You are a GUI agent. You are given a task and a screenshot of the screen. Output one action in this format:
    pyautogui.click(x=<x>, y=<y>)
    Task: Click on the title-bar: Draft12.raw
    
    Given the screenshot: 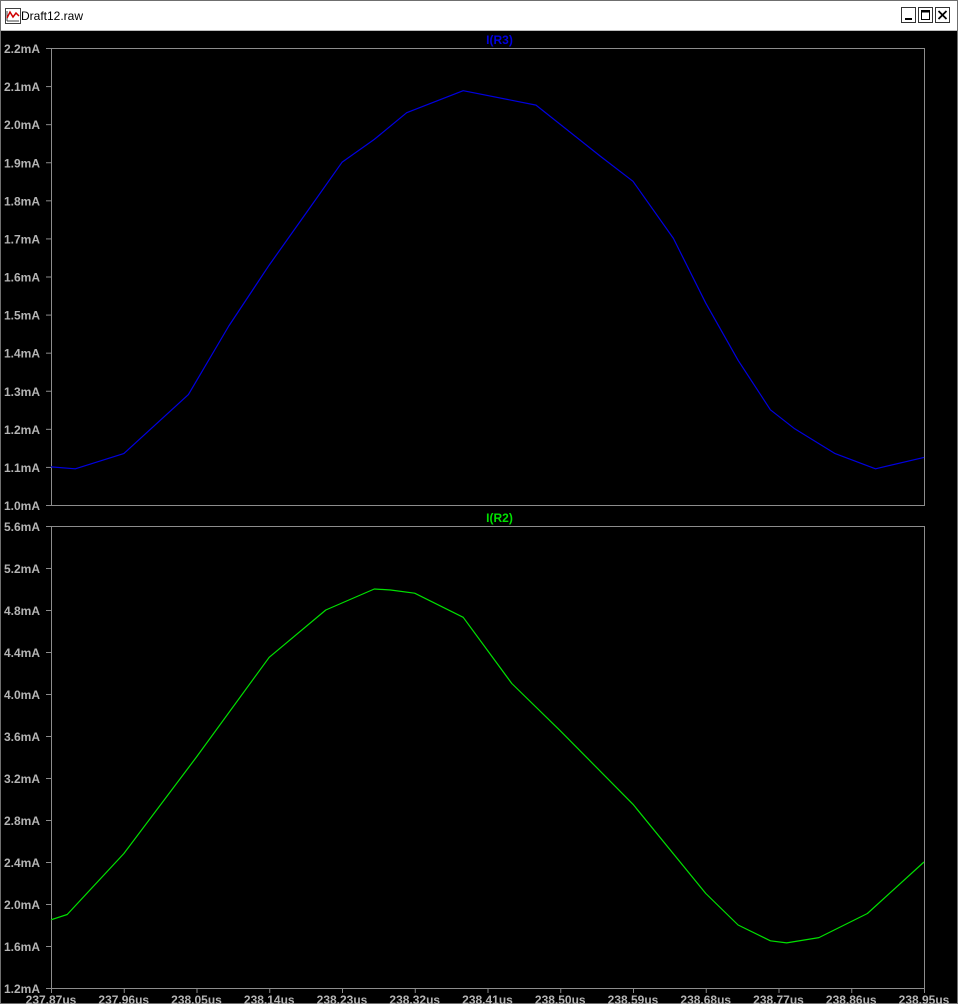 What is the action you would take?
    pyautogui.click(x=479, y=16)
    